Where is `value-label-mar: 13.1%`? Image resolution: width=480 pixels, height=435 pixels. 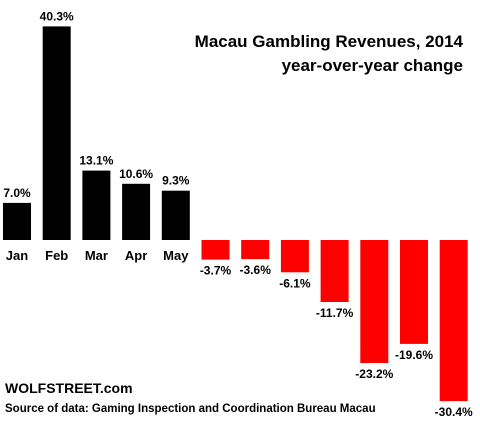 value-label-mar: 13.1% is located at coordinates (96, 161).